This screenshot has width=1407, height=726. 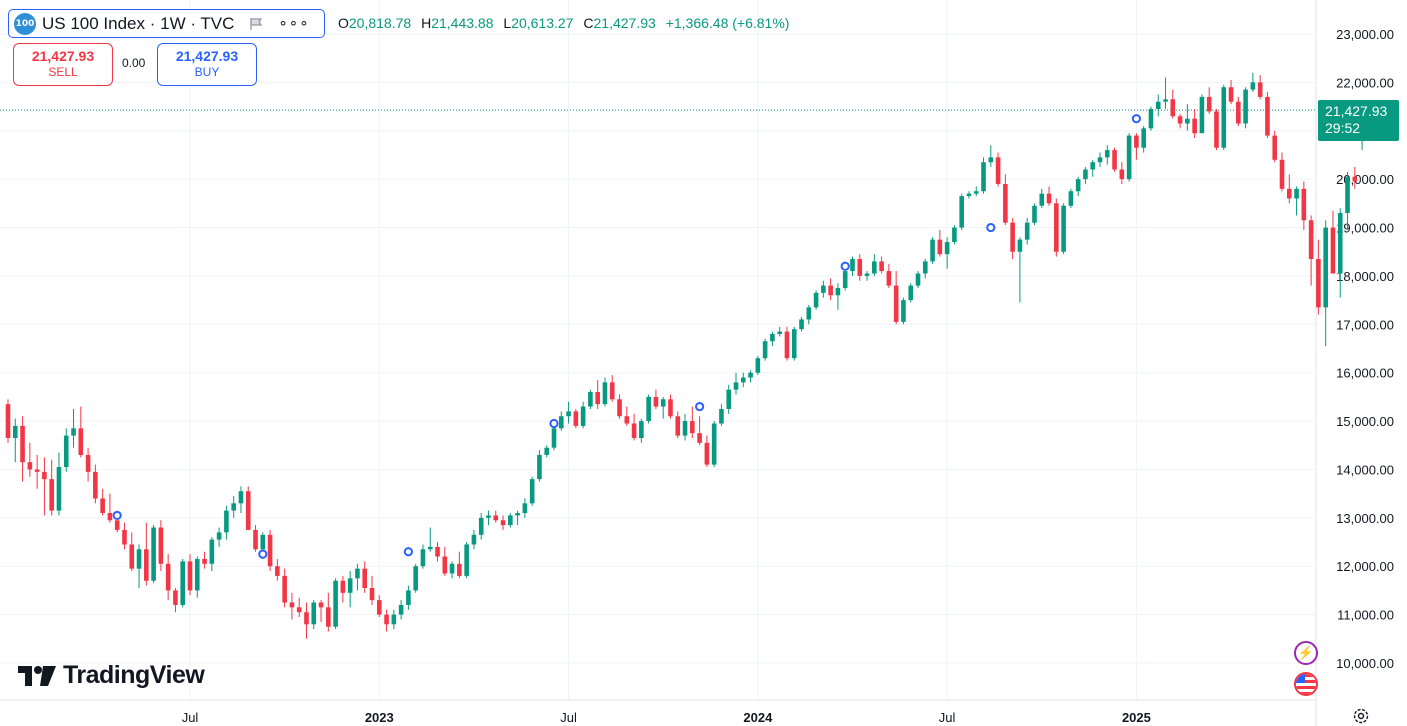 I want to click on bar-countdown: 29:52, so click(x=1343, y=128).